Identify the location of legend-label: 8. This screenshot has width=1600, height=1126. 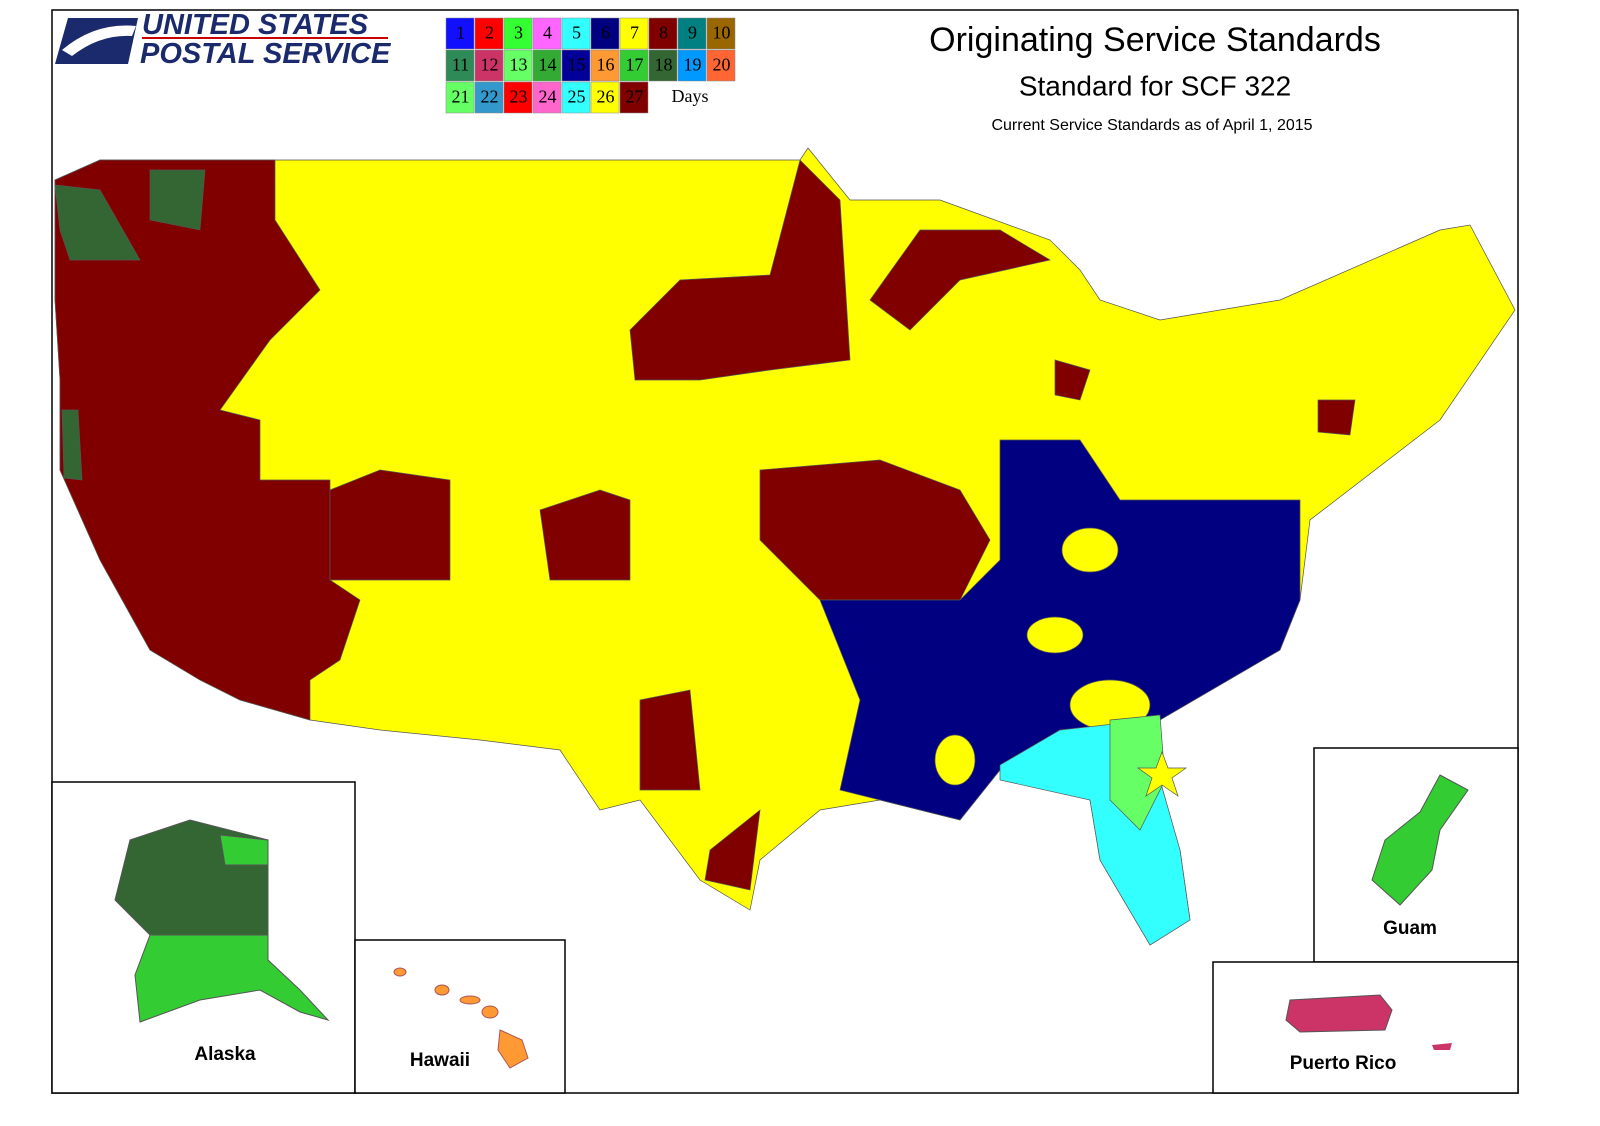
(663, 33).